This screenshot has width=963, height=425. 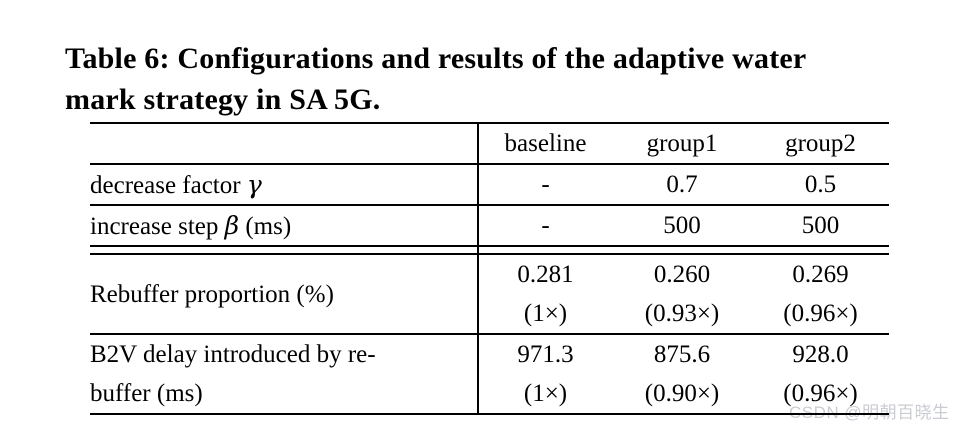 What do you see at coordinates (544, 185) in the screenshot?
I see `cell-decrease-baseline: -` at bounding box center [544, 185].